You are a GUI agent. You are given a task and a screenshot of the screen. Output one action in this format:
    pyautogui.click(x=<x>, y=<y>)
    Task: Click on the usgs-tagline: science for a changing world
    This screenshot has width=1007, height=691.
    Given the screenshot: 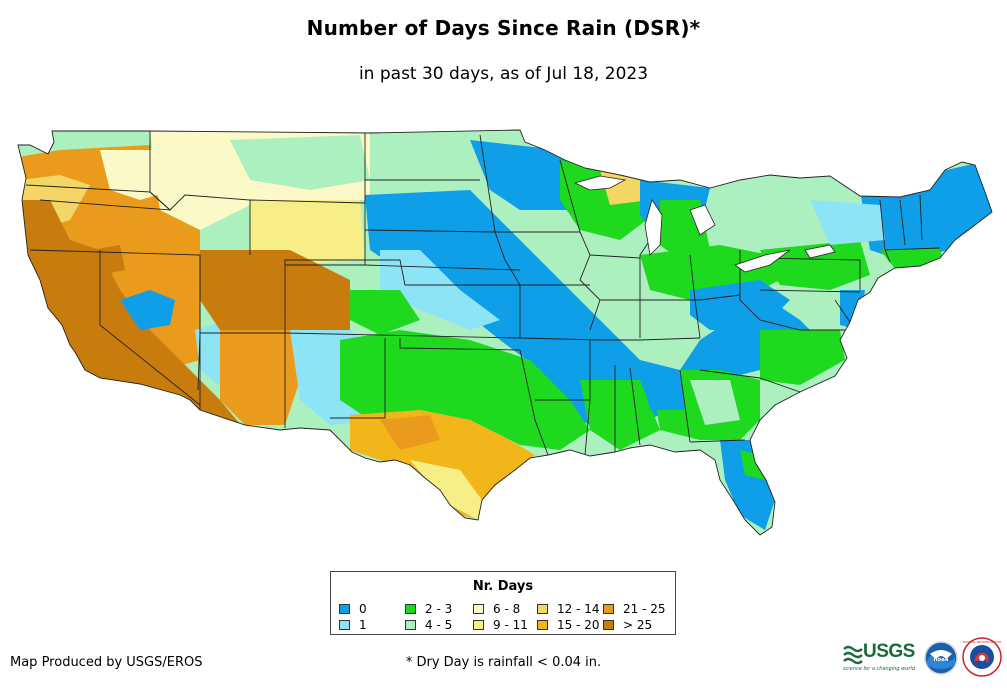 What is the action you would take?
    pyautogui.click(x=879, y=669)
    